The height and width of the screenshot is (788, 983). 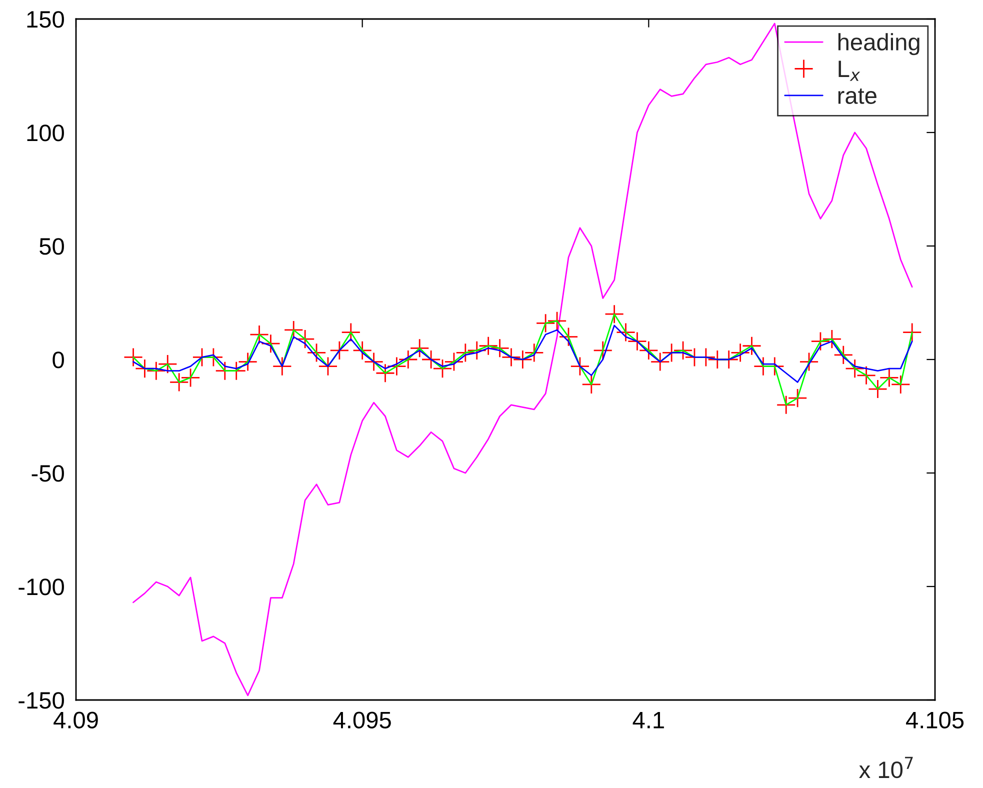 I want to click on y-tick-label: 150, so click(x=45, y=19).